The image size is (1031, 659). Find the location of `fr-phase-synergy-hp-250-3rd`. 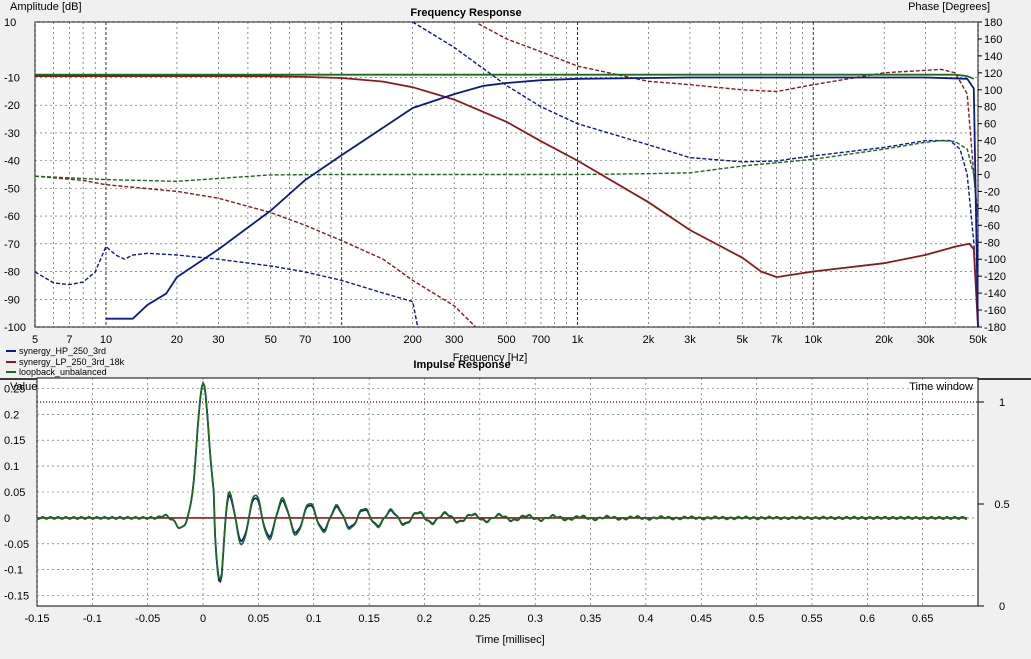

fr-phase-synergy-hp-250-3rd is located at coordinates (226, 286).